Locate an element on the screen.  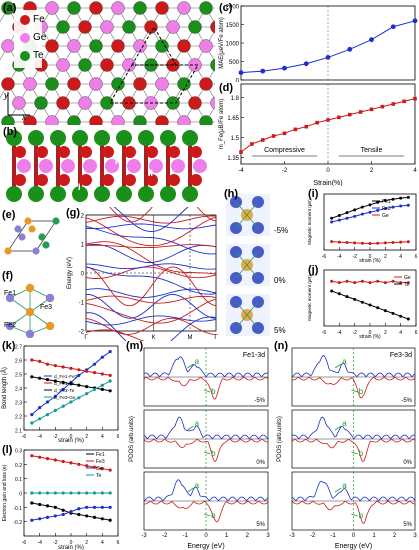
strain-label: 5% is located at coordinates (260, 525).